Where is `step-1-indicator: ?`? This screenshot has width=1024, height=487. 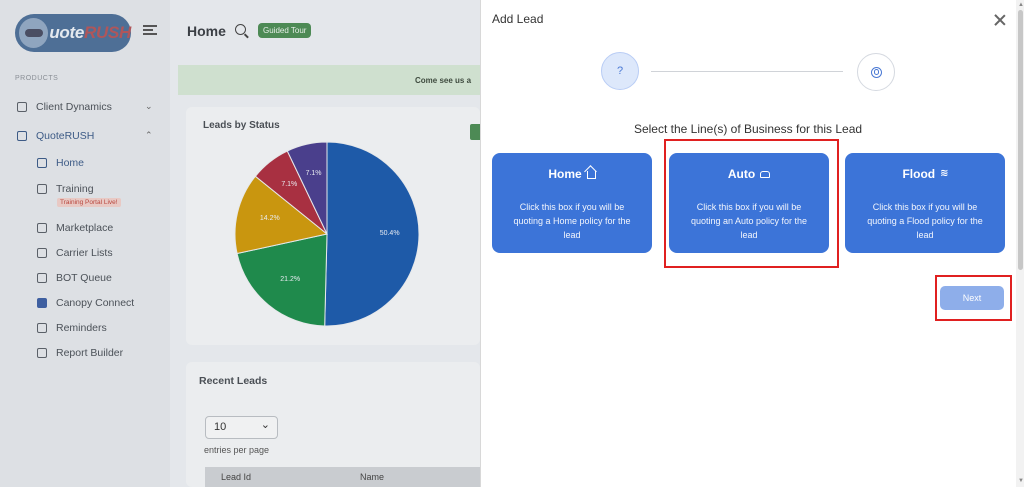 step-1-indicator: ? is located at coordinates (620, 71).